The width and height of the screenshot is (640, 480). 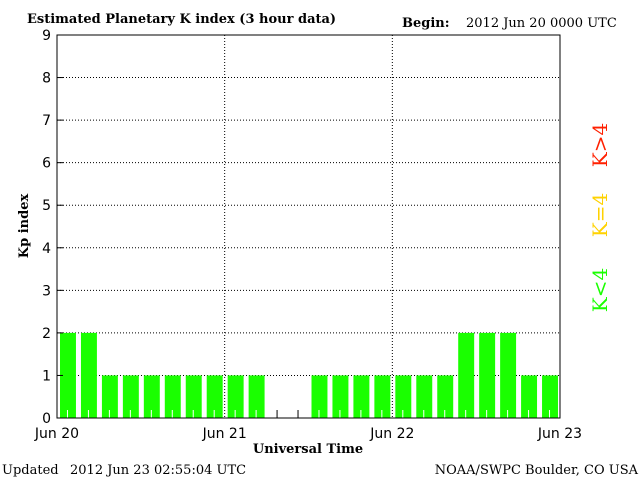 What do you see at coordinates (46, 36) in the screenshot?
I see `y-tick-label: 9` at bounding box center [46, 36].